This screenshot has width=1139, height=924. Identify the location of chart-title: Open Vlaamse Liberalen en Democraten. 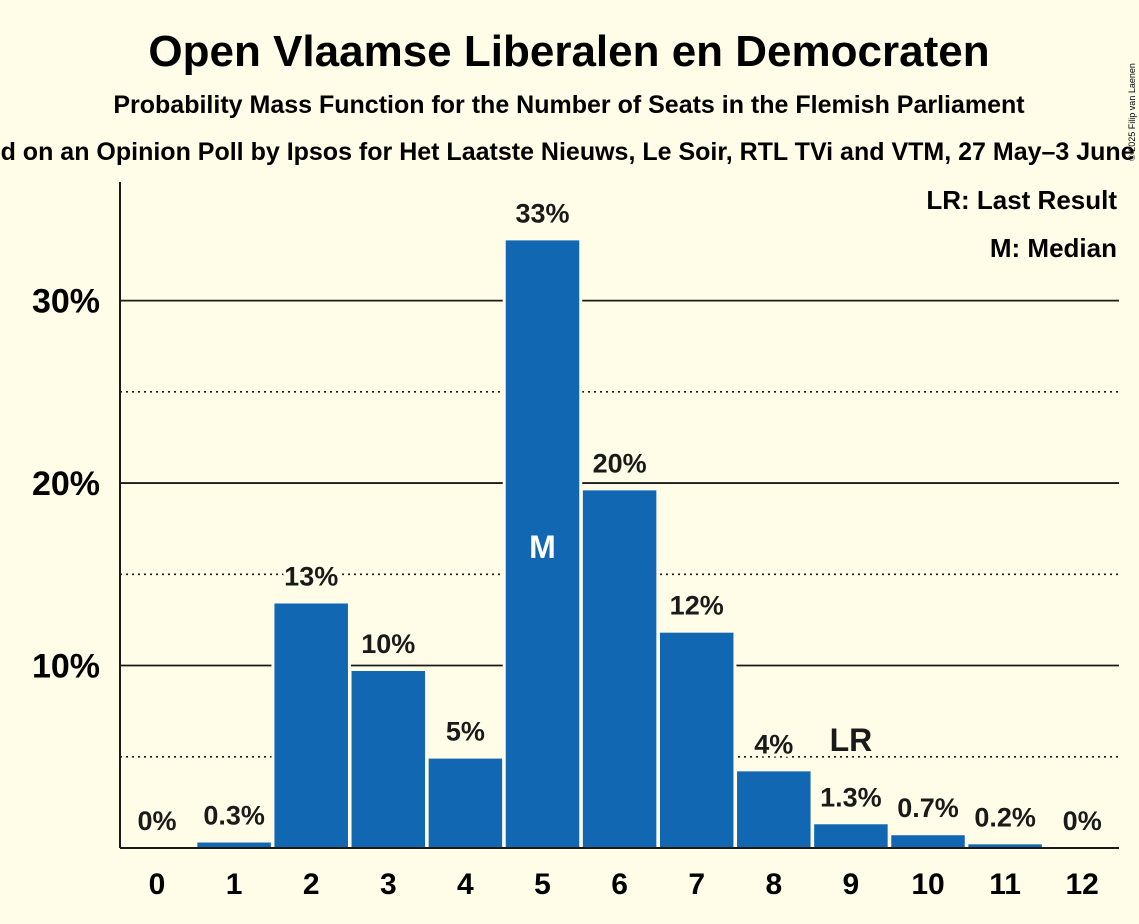
(568, 51).